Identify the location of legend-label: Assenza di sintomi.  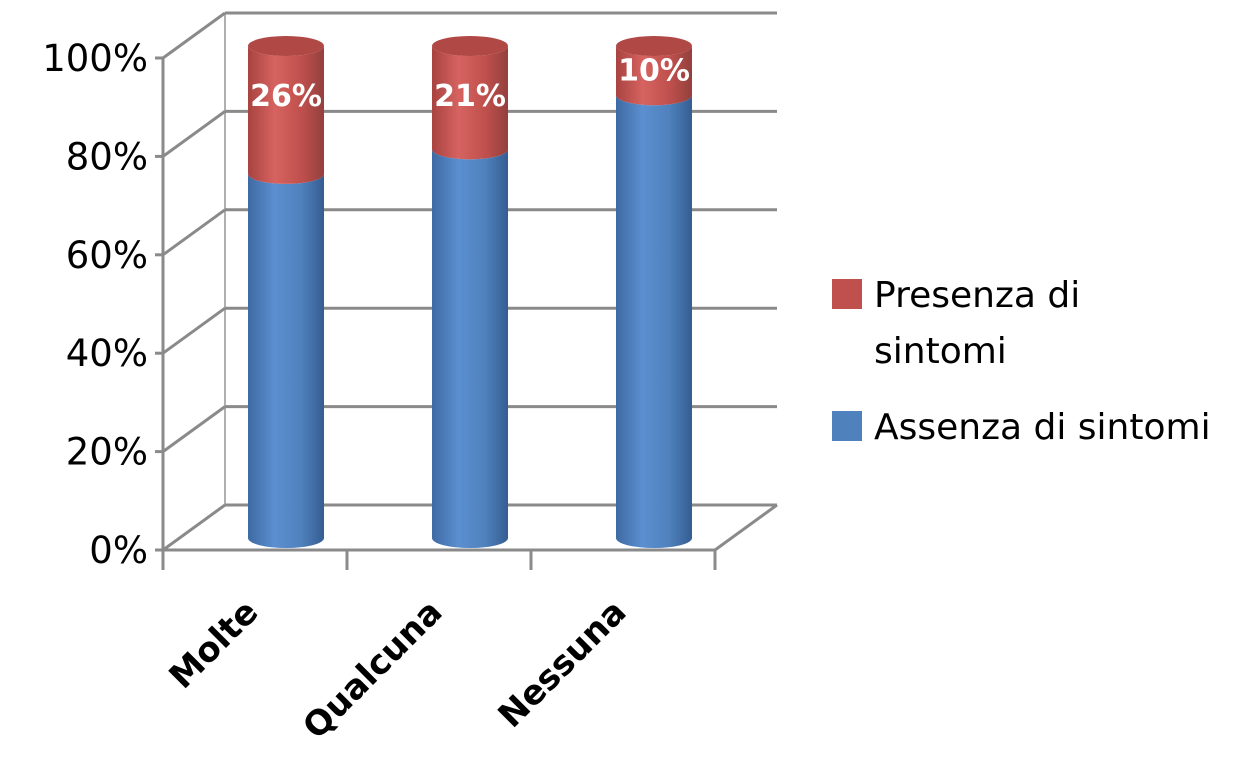
(1042, 427).